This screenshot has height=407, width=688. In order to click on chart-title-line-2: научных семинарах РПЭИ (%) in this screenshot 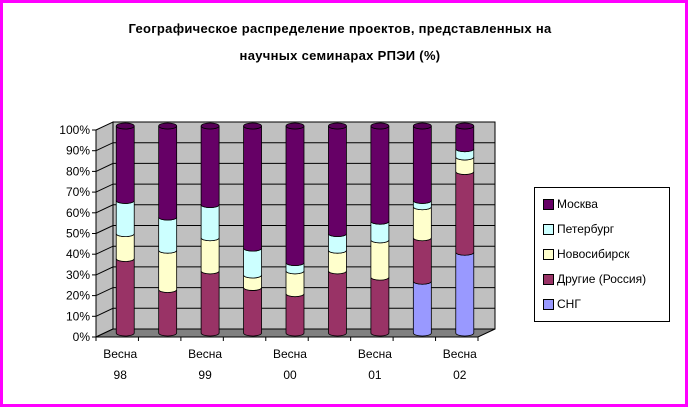, I will do `click(340, 55)`.